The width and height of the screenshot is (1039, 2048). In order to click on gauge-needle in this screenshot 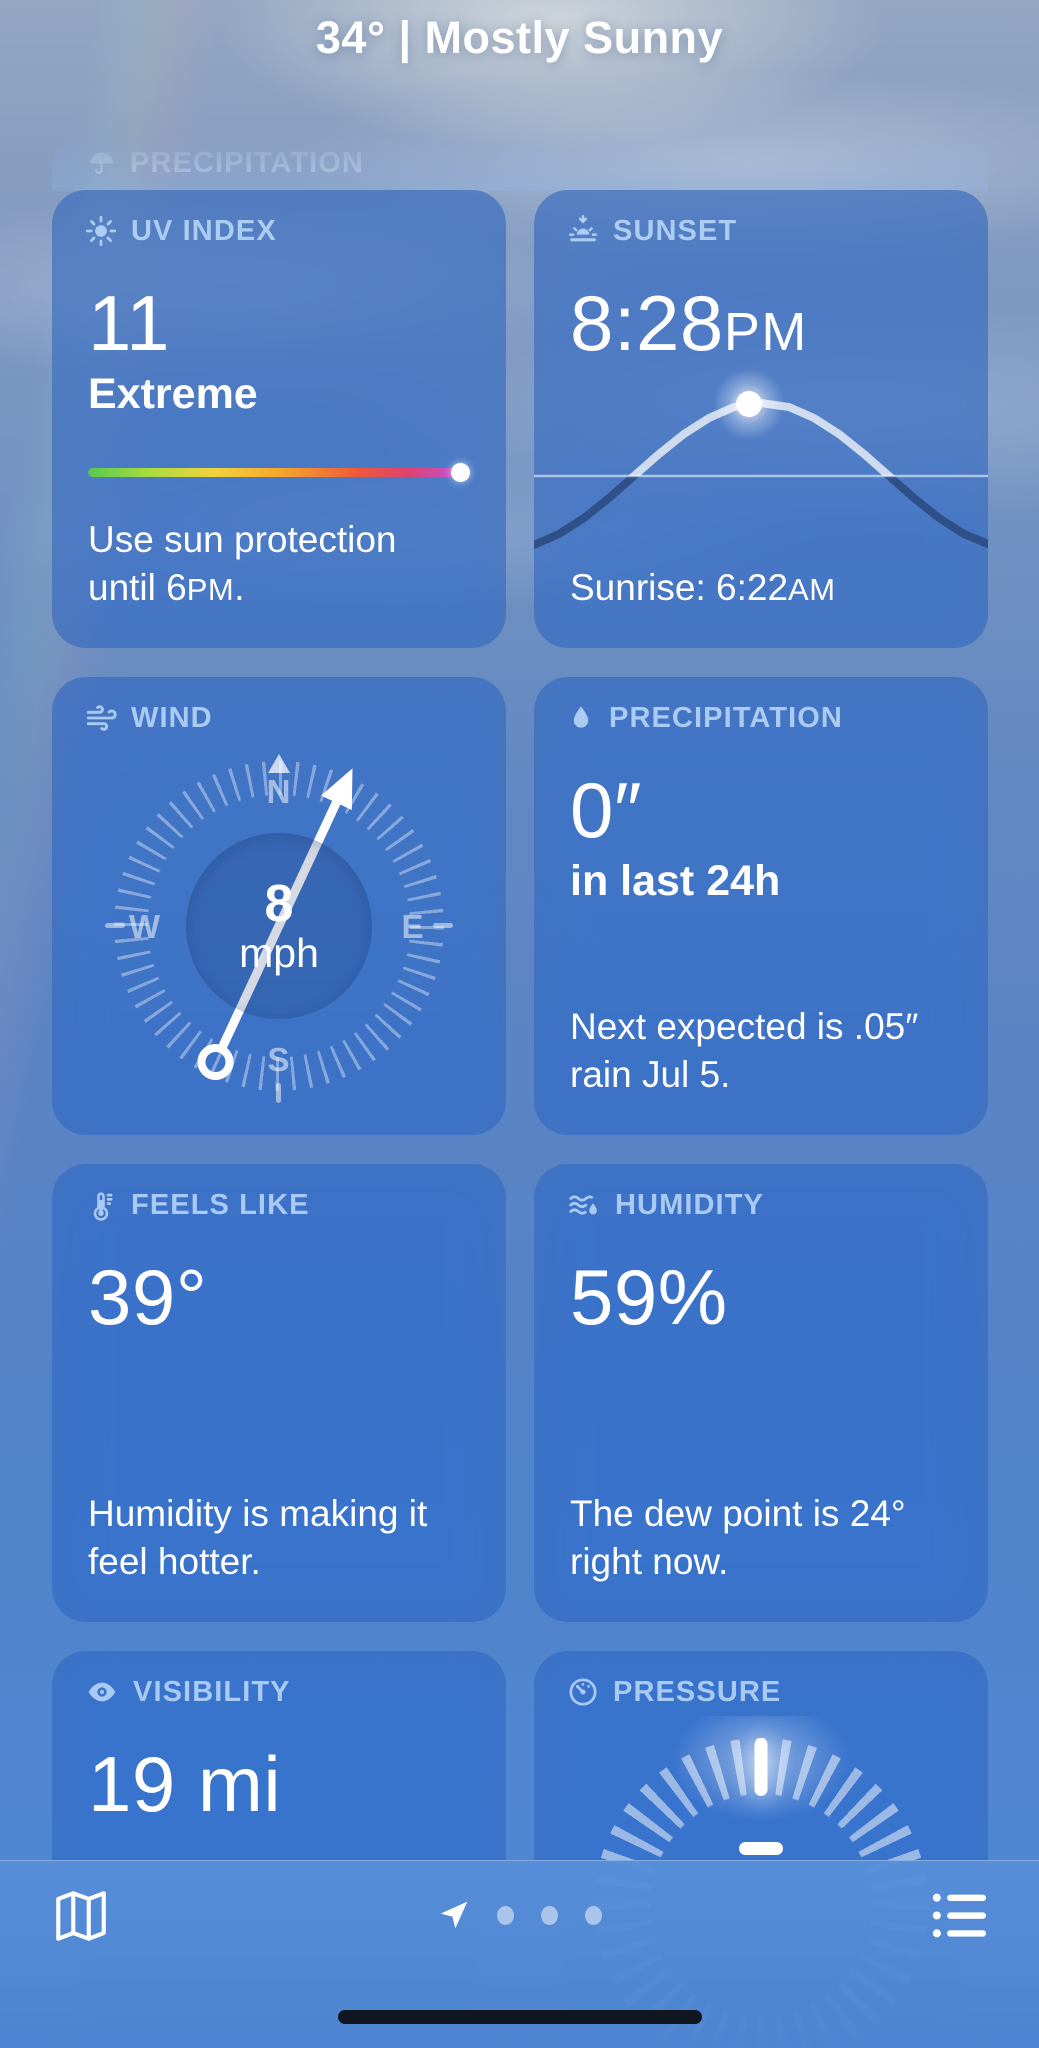, I will do `click(761, 1767)`.